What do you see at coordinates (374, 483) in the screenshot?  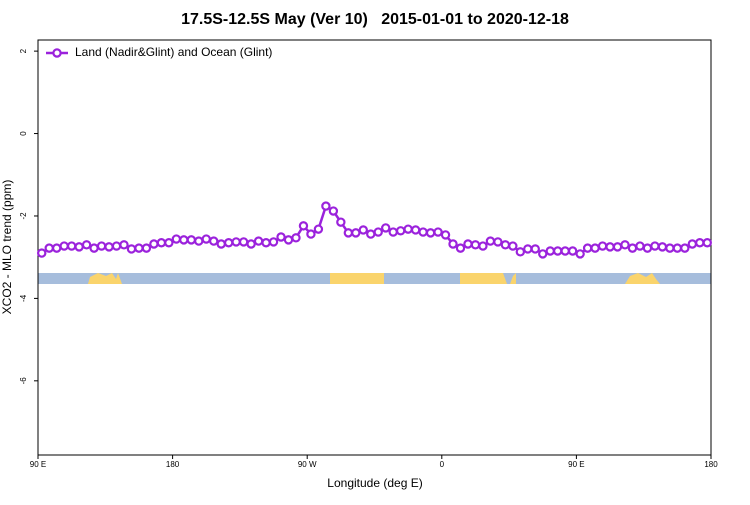 I see `x-axis-label: Longitude (deg E)` at bounding box center [374, 483].